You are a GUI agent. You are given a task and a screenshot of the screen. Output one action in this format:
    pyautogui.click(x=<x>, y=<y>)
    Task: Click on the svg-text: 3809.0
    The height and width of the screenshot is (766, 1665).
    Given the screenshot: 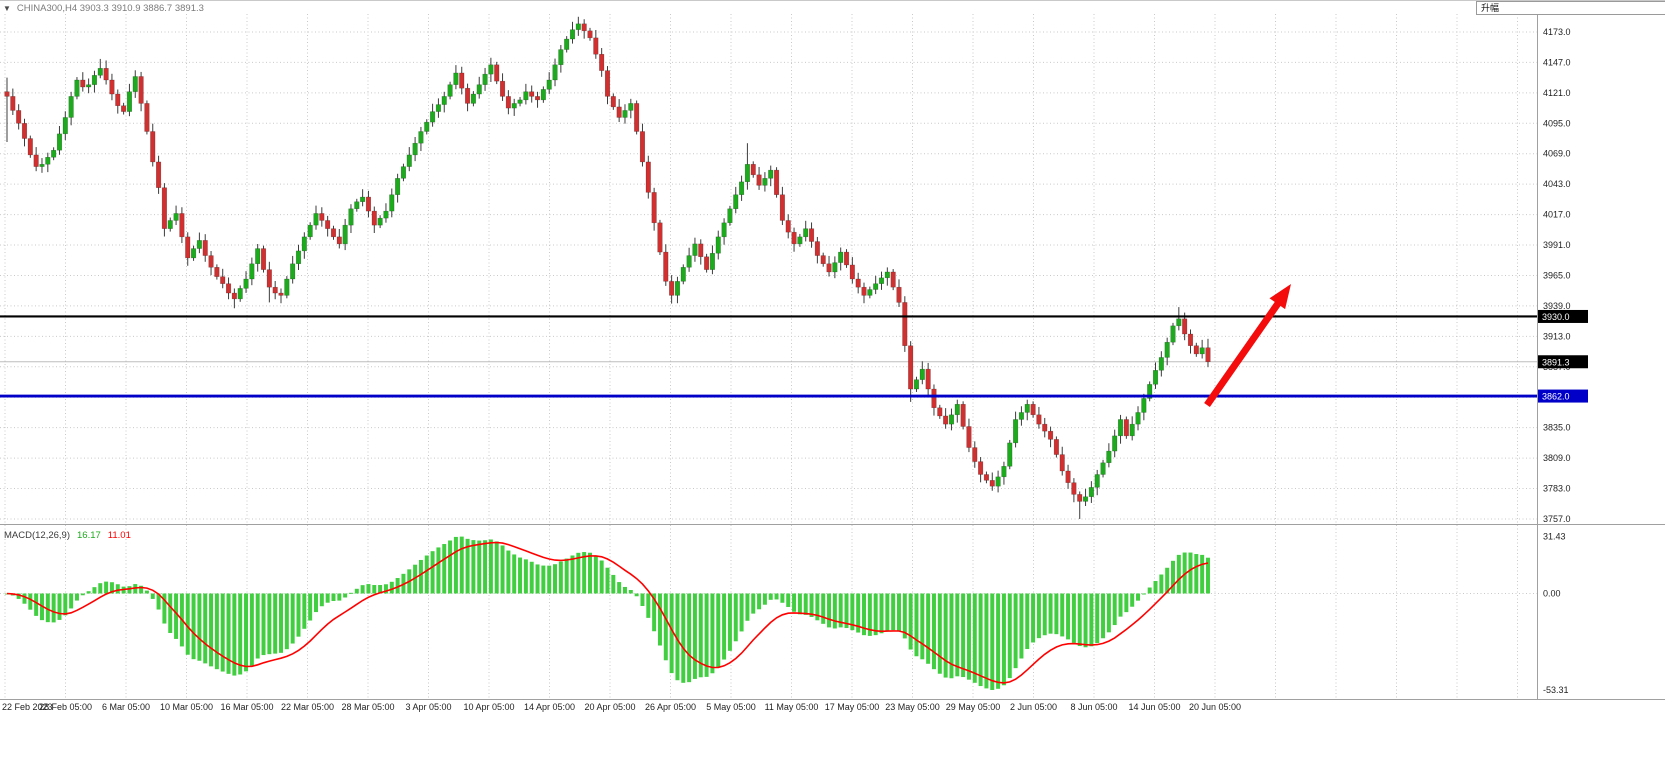 What is the action you would take?
    pyautogui.click(x=1557, y=458)
    